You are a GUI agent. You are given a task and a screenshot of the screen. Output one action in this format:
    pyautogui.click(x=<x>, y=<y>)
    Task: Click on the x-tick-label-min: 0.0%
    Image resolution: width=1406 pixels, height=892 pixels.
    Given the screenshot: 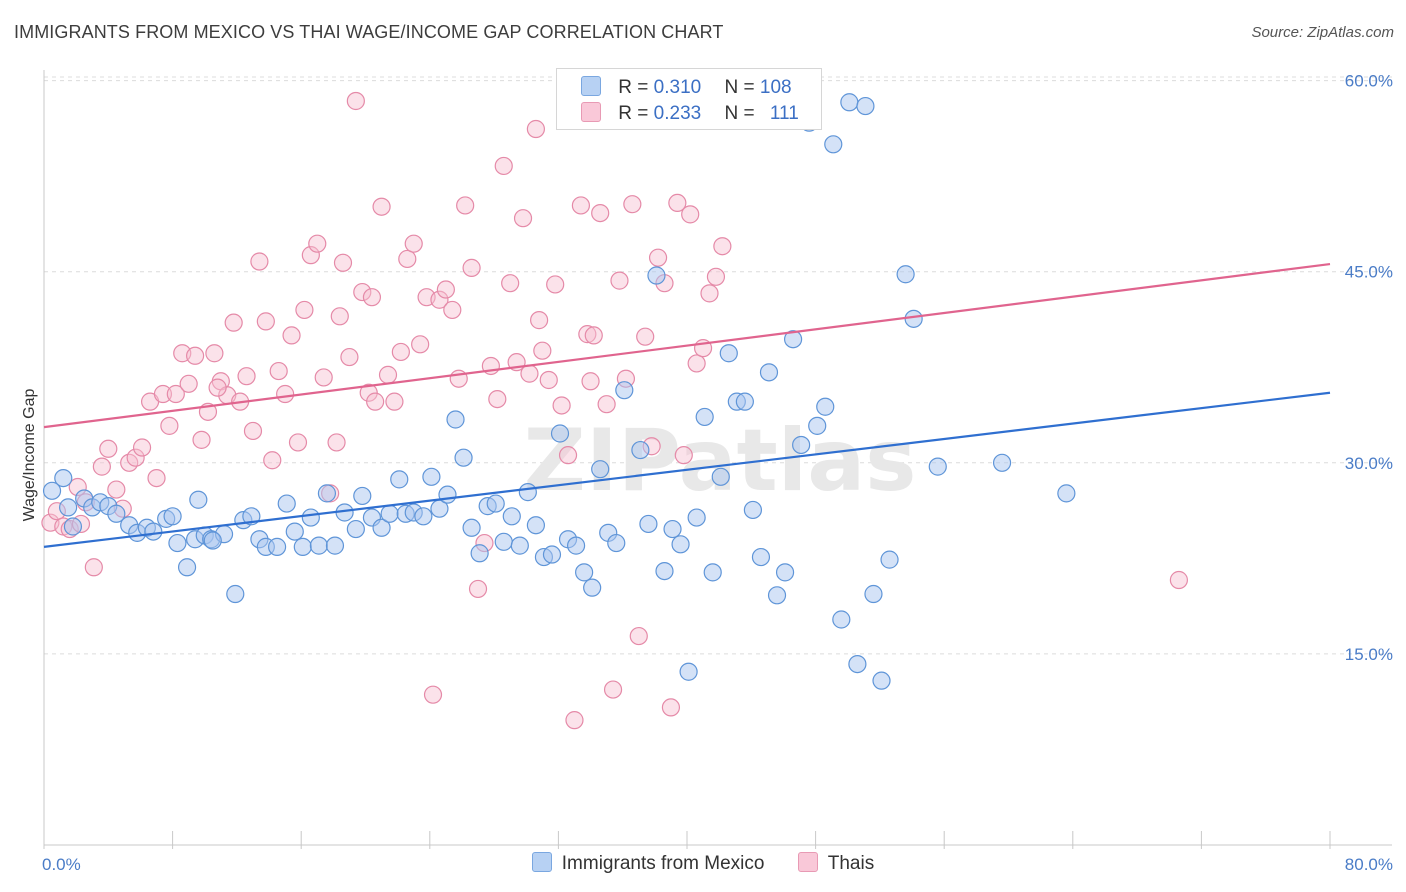 What is the action you would take?
    pyautogui.click(x=61, y=864)
    